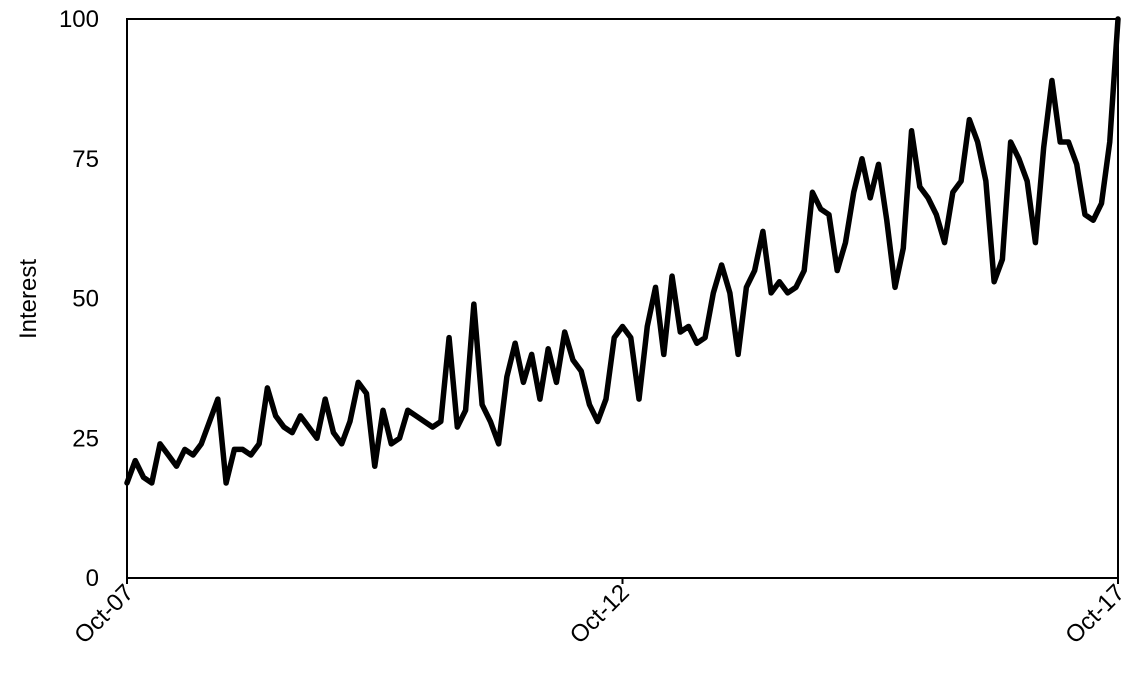 The height and width of the screenshot is (686, 1124). Describe the element at coordinates (92, 578) in the screenshot. I see `y-tick-label: 0` at that location.